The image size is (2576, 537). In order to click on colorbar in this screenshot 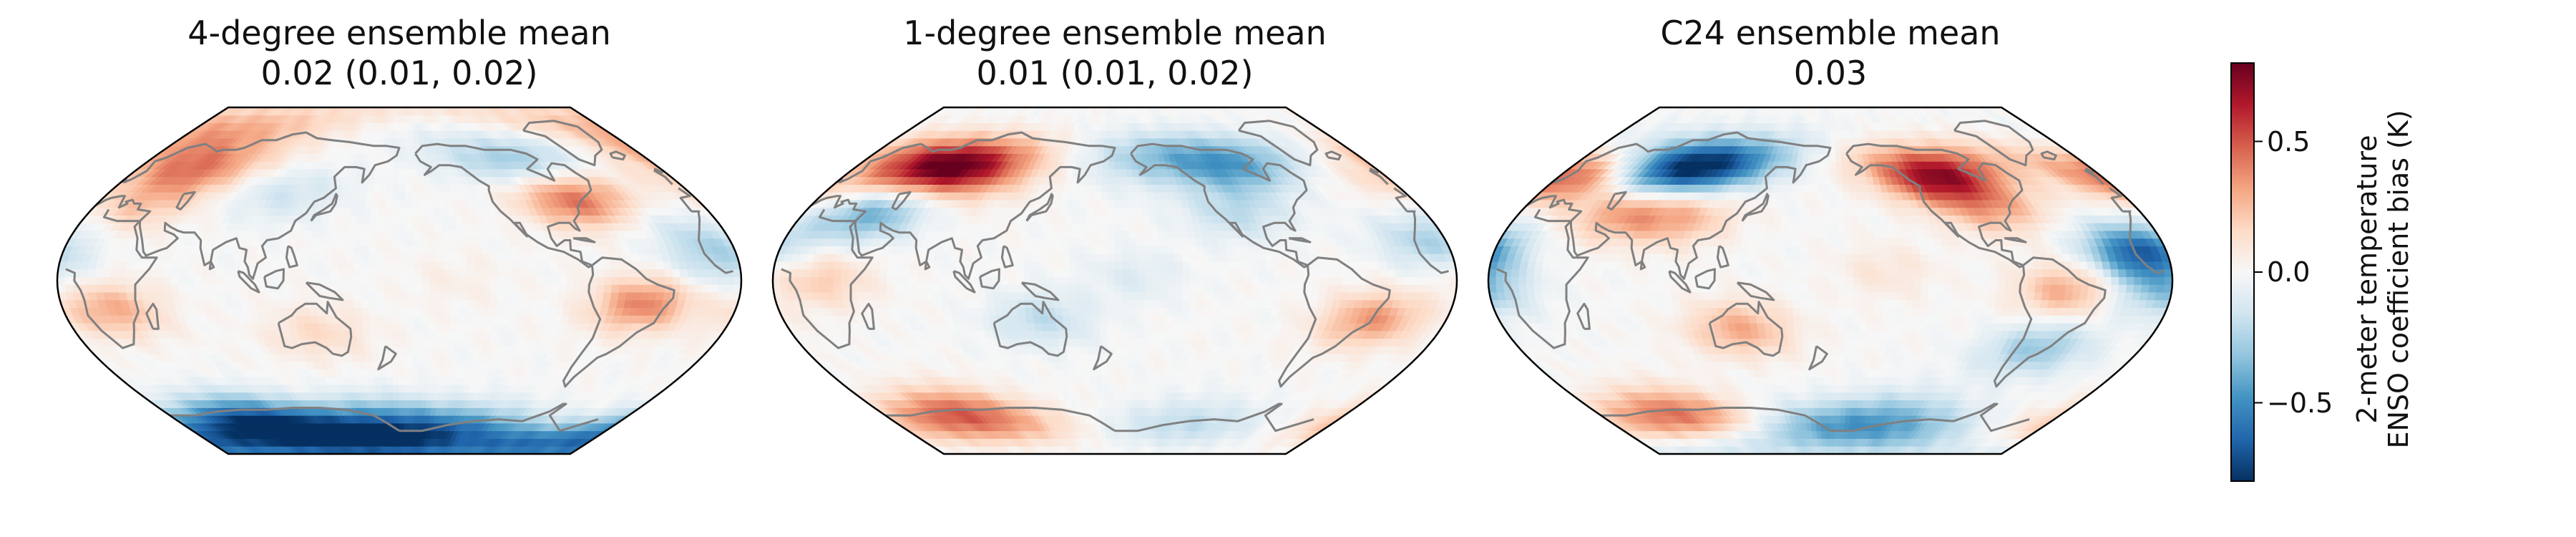, I will do `click(2246, 272)`.